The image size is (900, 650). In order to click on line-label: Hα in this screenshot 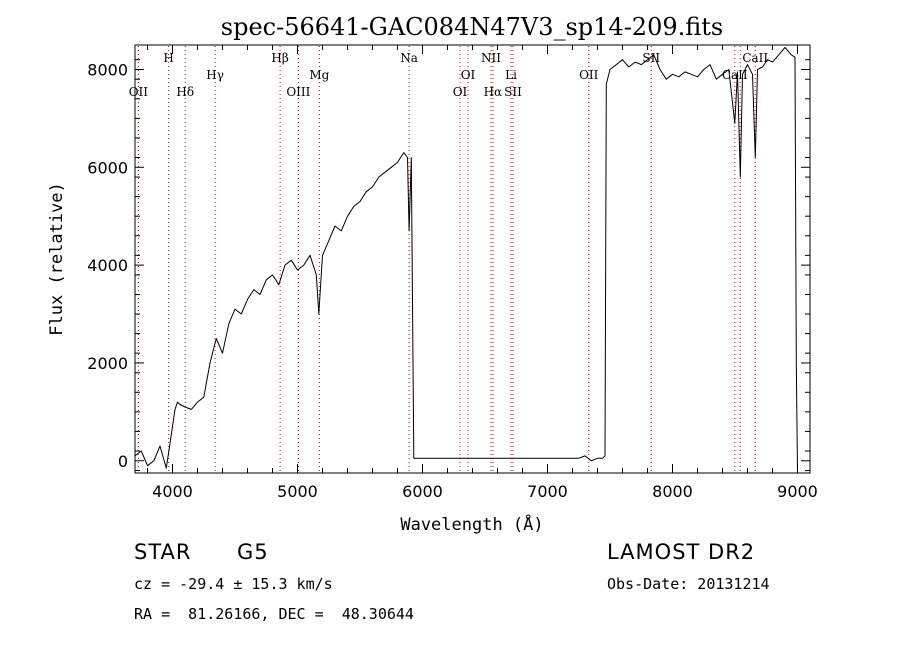, I will do `click(493, 92)`.